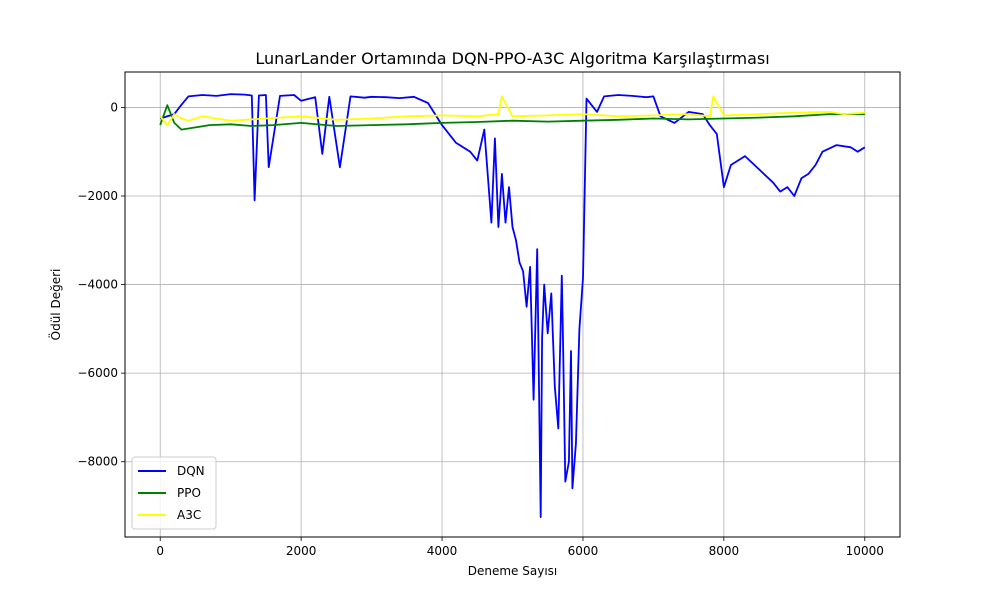 The image size is (1000, 600). Describe the element at coordinates (191, 471) in the screenshot. I see `legend-label-dqn: DQN` at that location.